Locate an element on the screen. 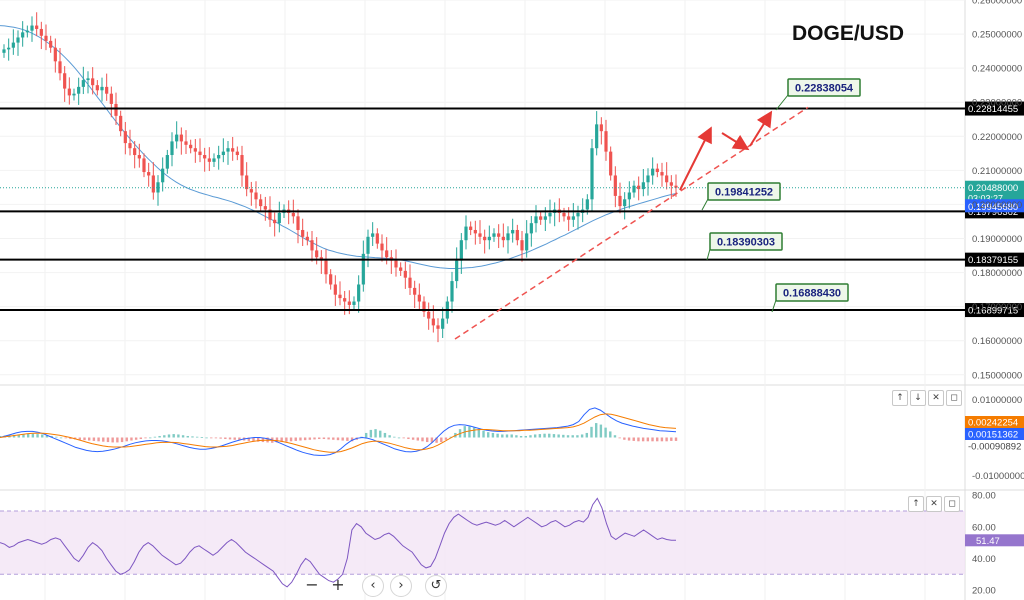  scroll-right-button: › is located at coordinates (401, 586).